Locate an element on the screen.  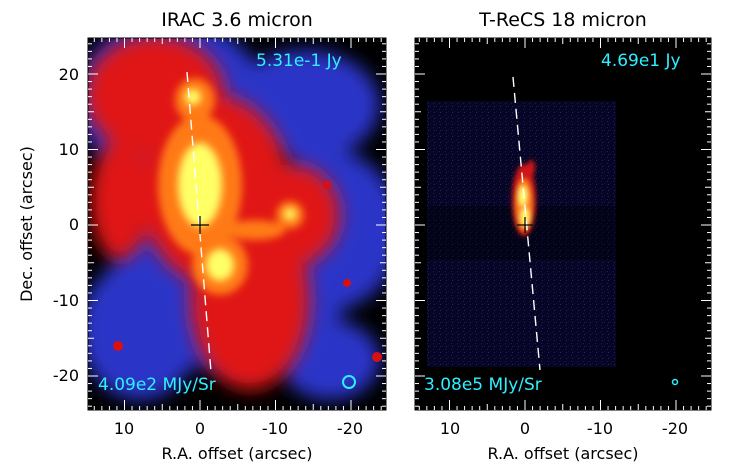
right-x-axis-label: R.A. offset (arcsec) is located at coordinates (562, 453).